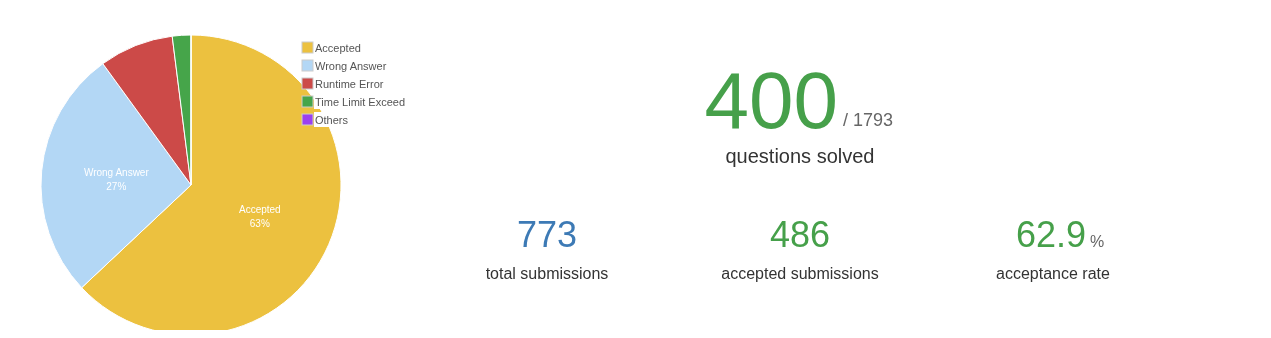 The width and height of the screenshot is (1271, 338). Describe the element at coordinates (868, 120) in the screenshot. I see `text: / 1793` at that location.